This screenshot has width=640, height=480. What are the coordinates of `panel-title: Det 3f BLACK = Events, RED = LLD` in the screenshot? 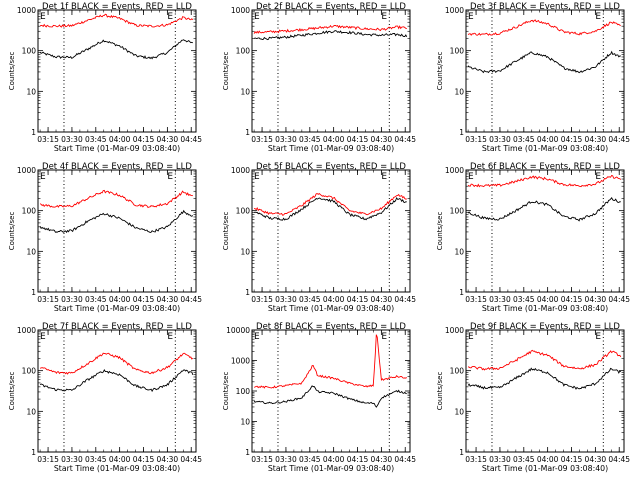 It's located at (545, 7).